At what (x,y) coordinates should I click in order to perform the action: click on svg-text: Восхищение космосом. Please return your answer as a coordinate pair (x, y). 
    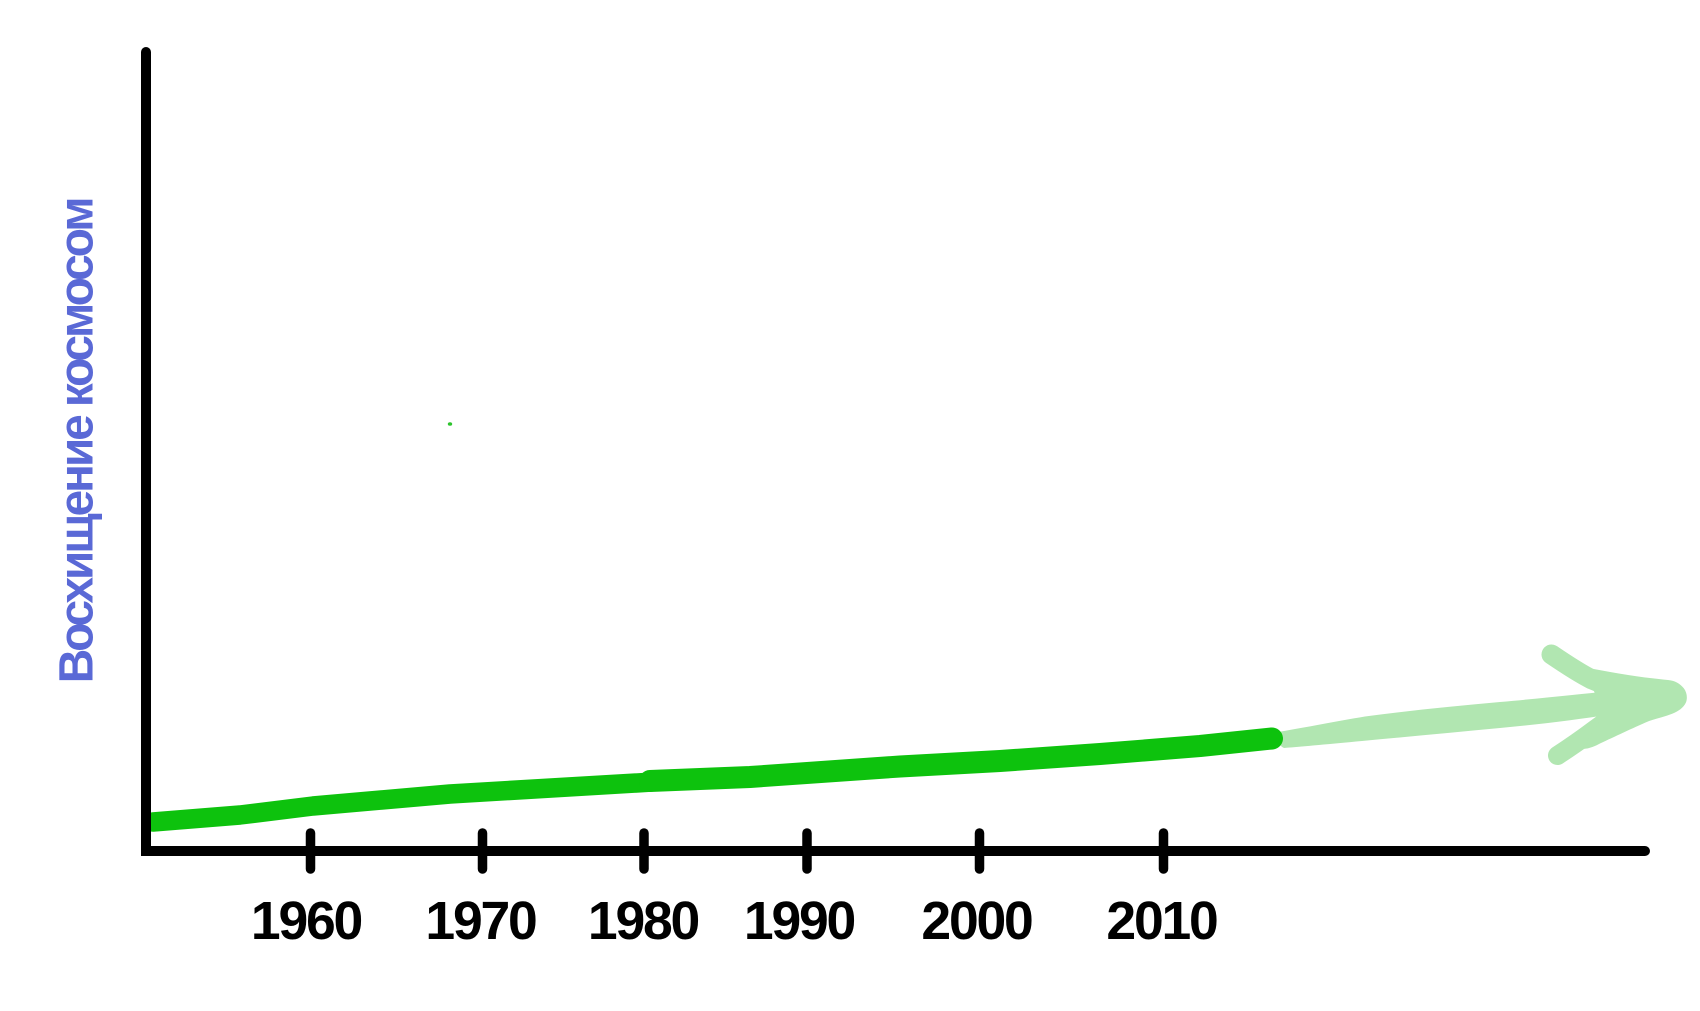
    Looking at the image, I should click on (77, 441).